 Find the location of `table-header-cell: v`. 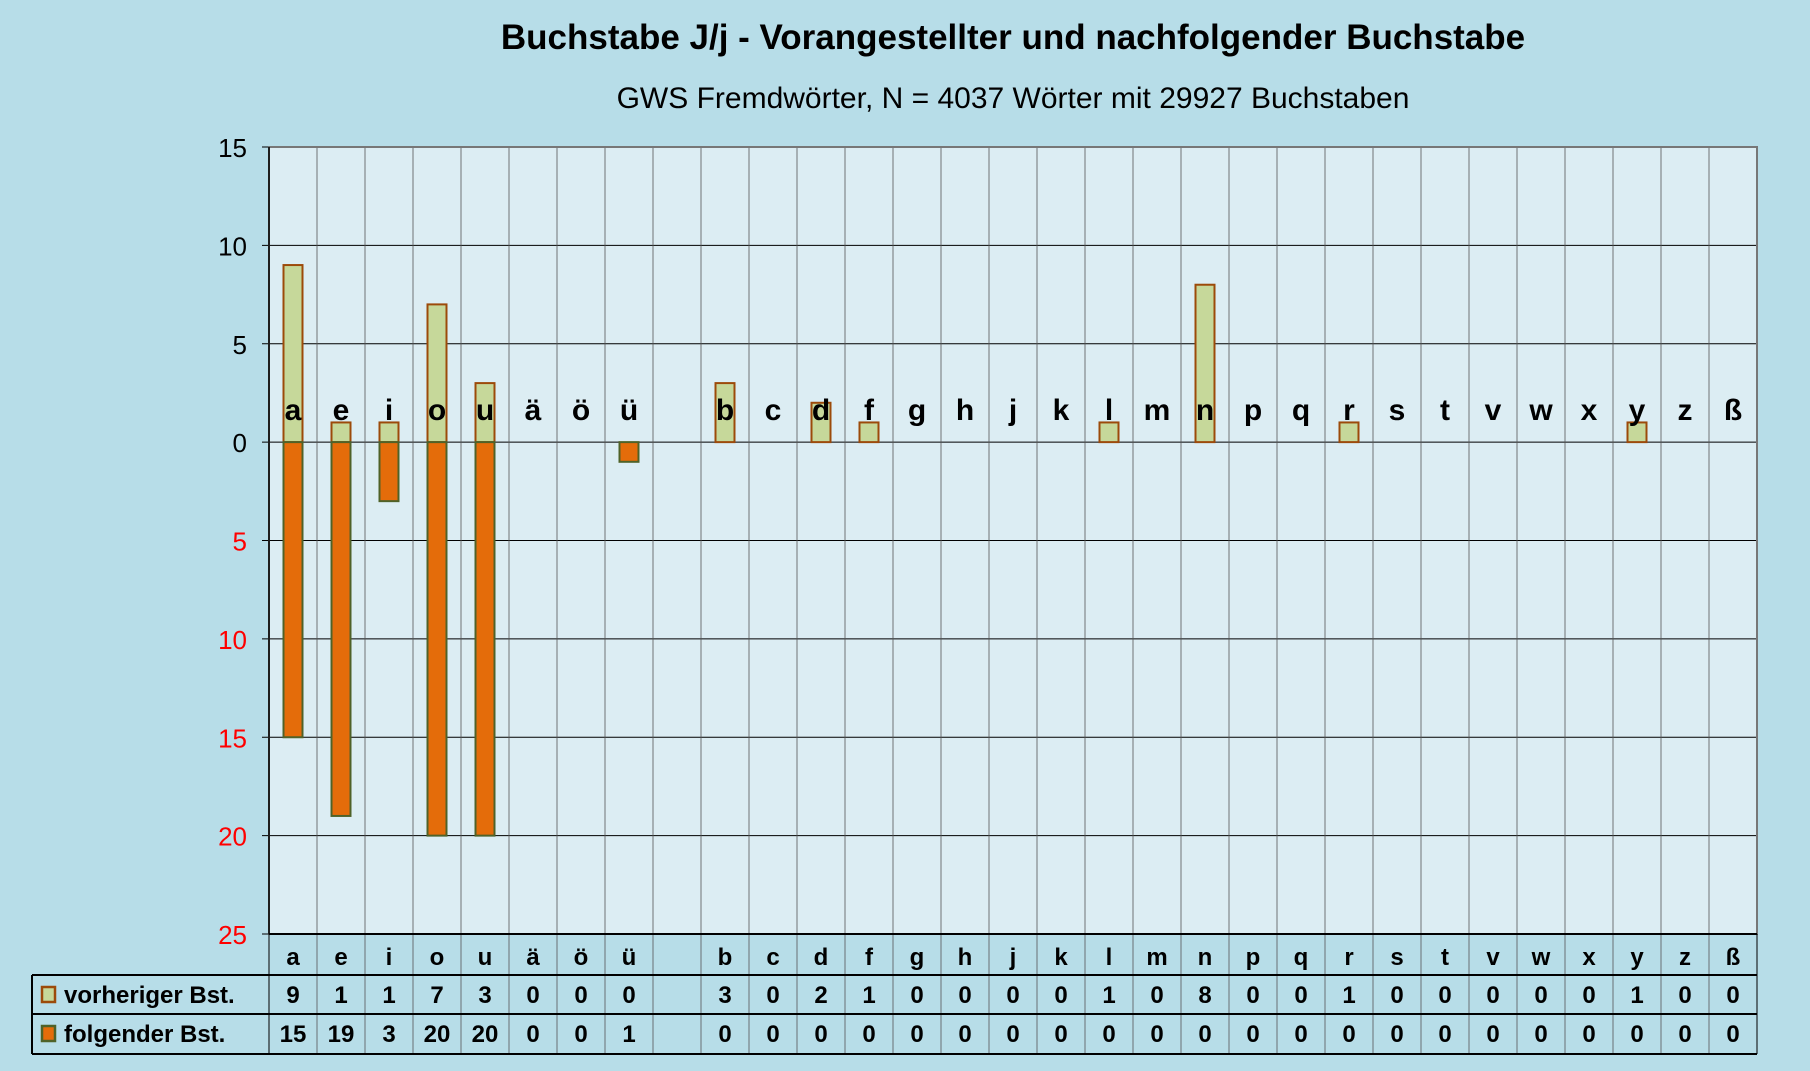

table-header-cell: v is located at coordinates (1493, 957).